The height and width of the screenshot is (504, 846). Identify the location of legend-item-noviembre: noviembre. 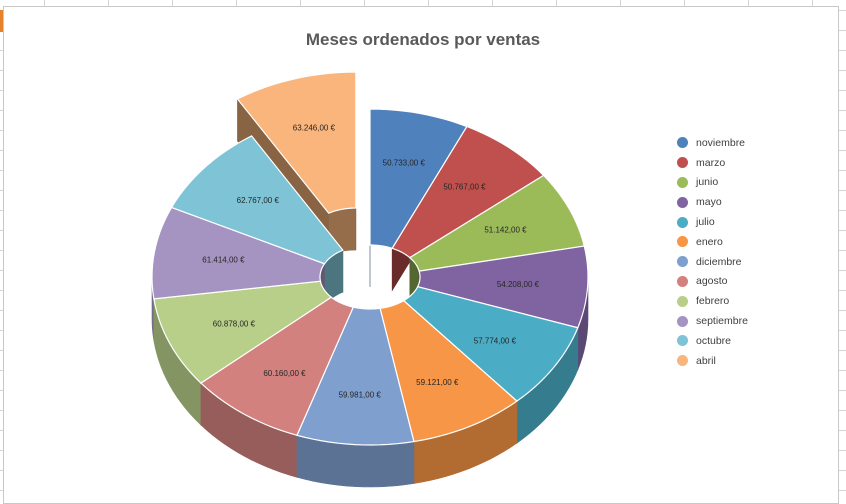
(752, 143).